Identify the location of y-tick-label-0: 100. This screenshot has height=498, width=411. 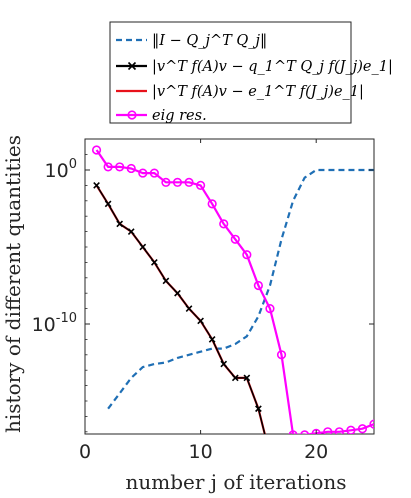
(61, 169).